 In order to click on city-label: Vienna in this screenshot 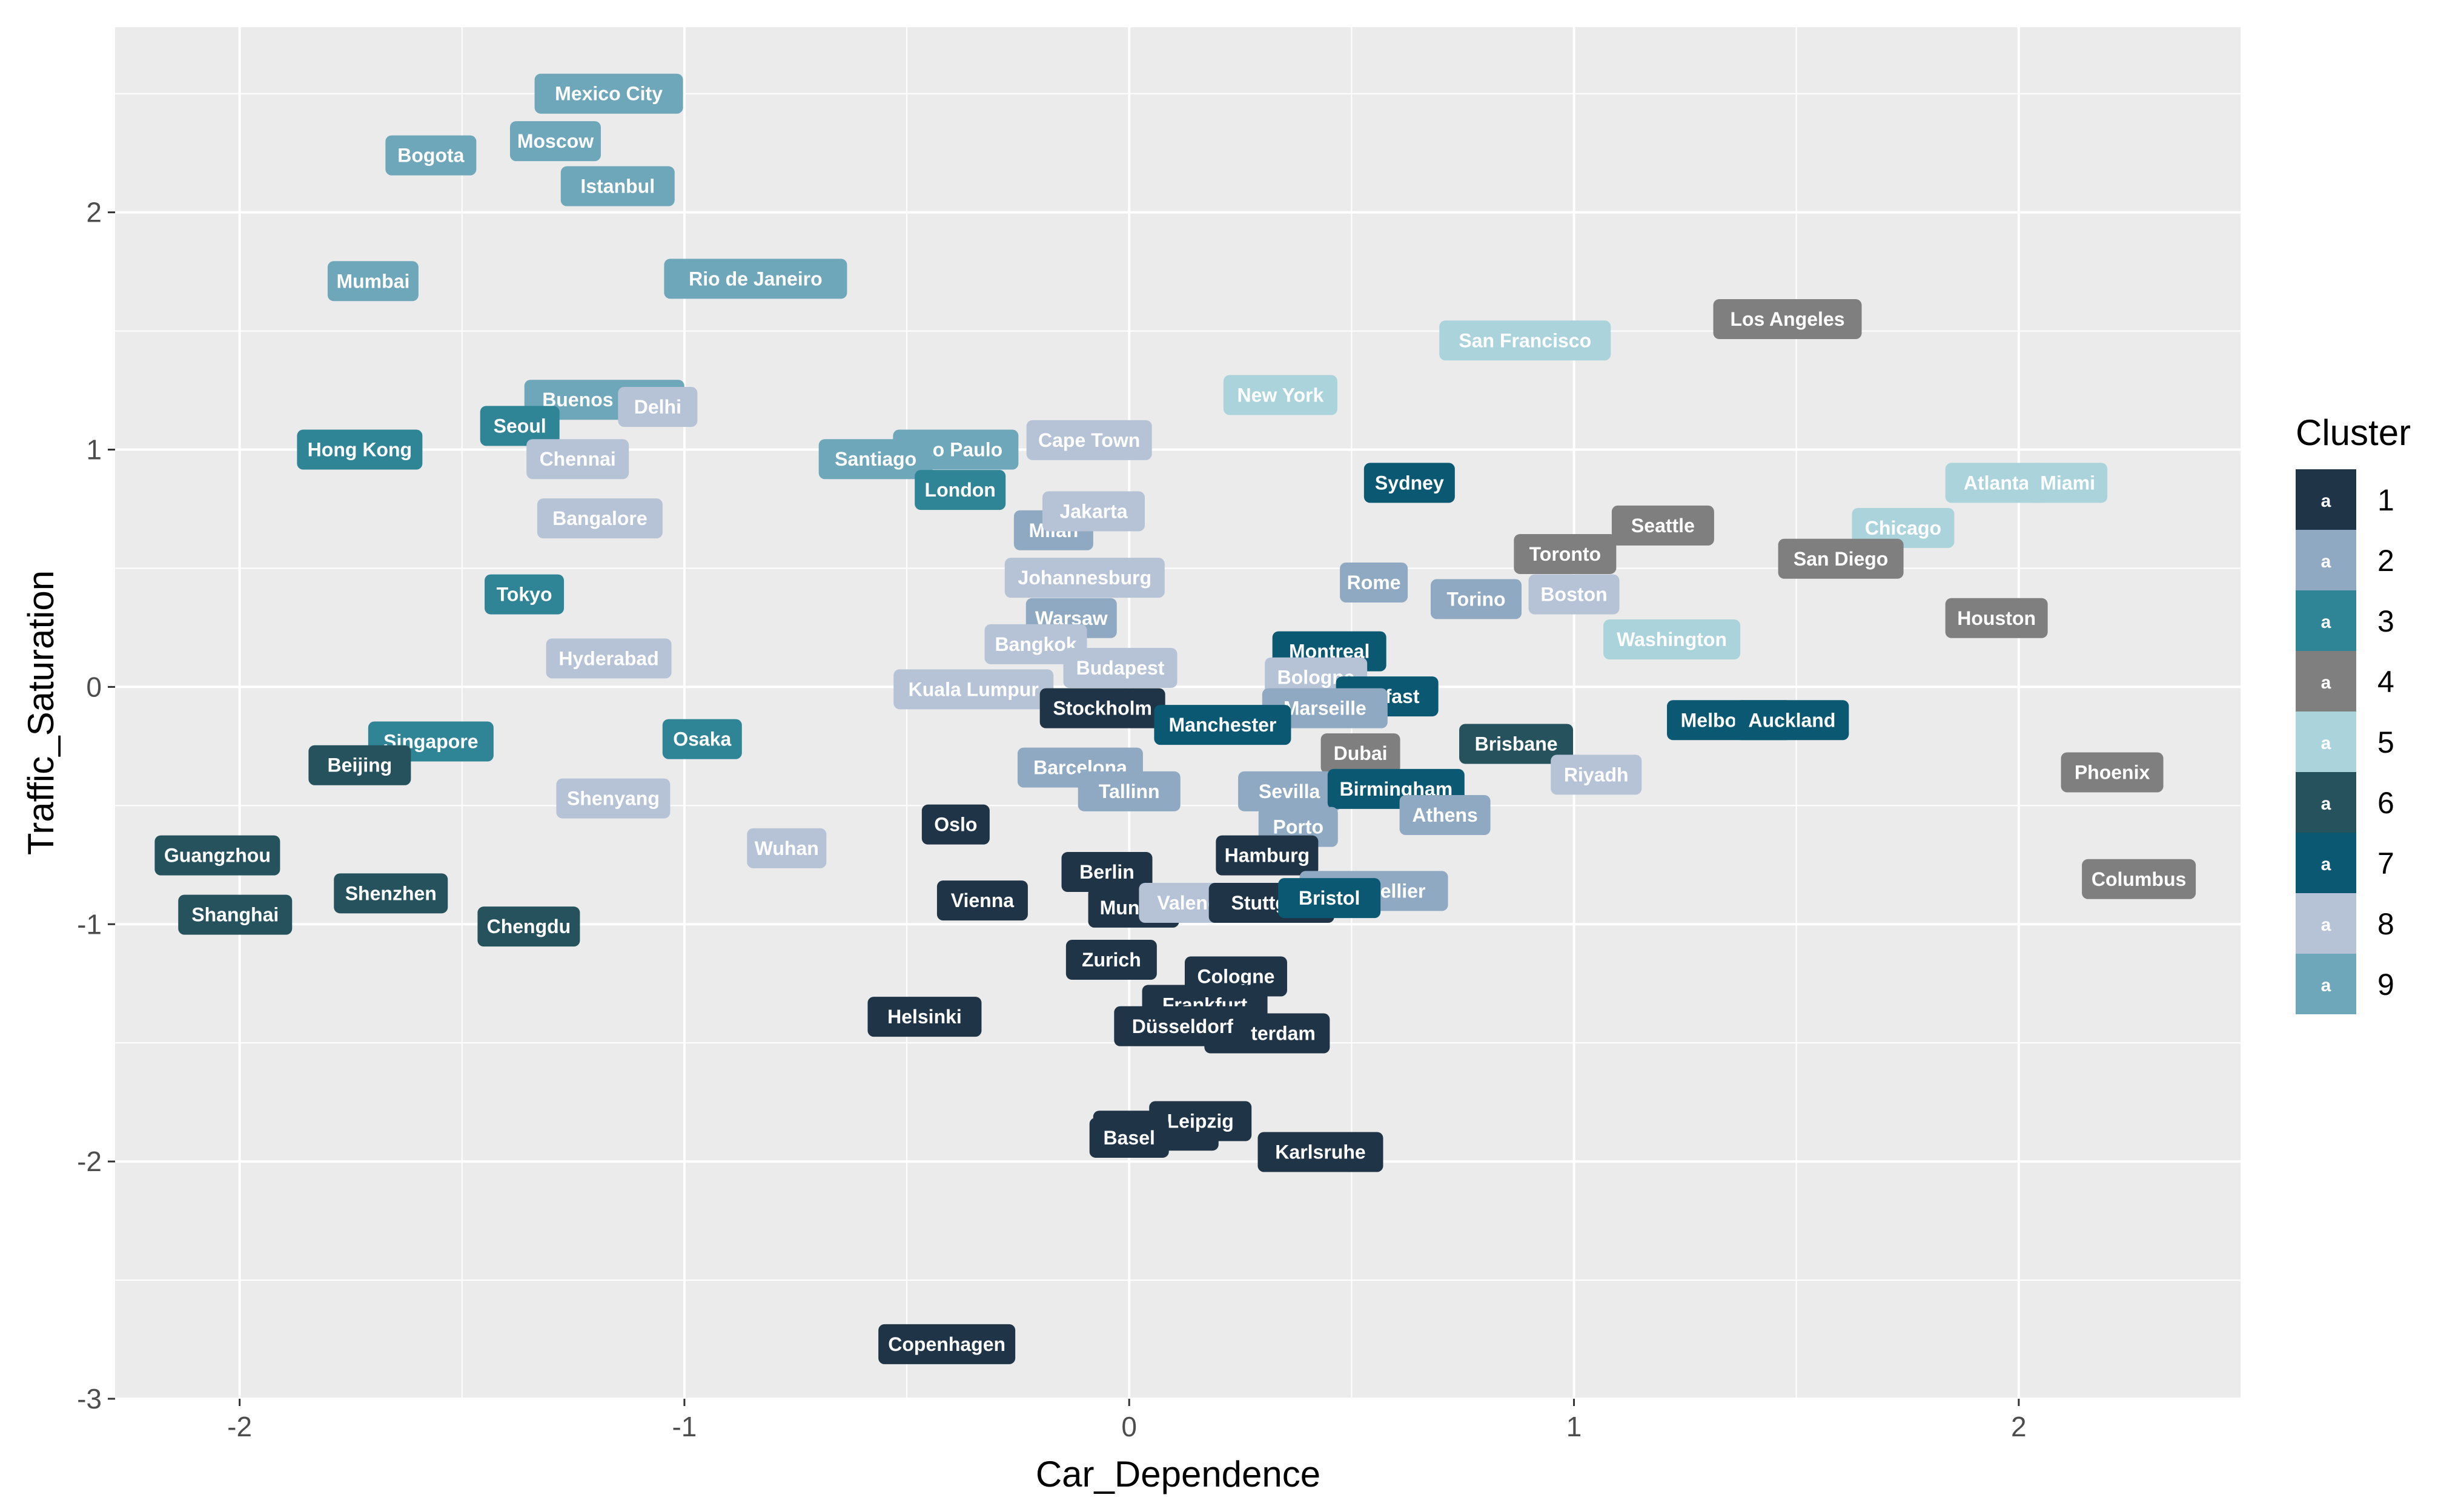, I will do `click(982, 900)`.